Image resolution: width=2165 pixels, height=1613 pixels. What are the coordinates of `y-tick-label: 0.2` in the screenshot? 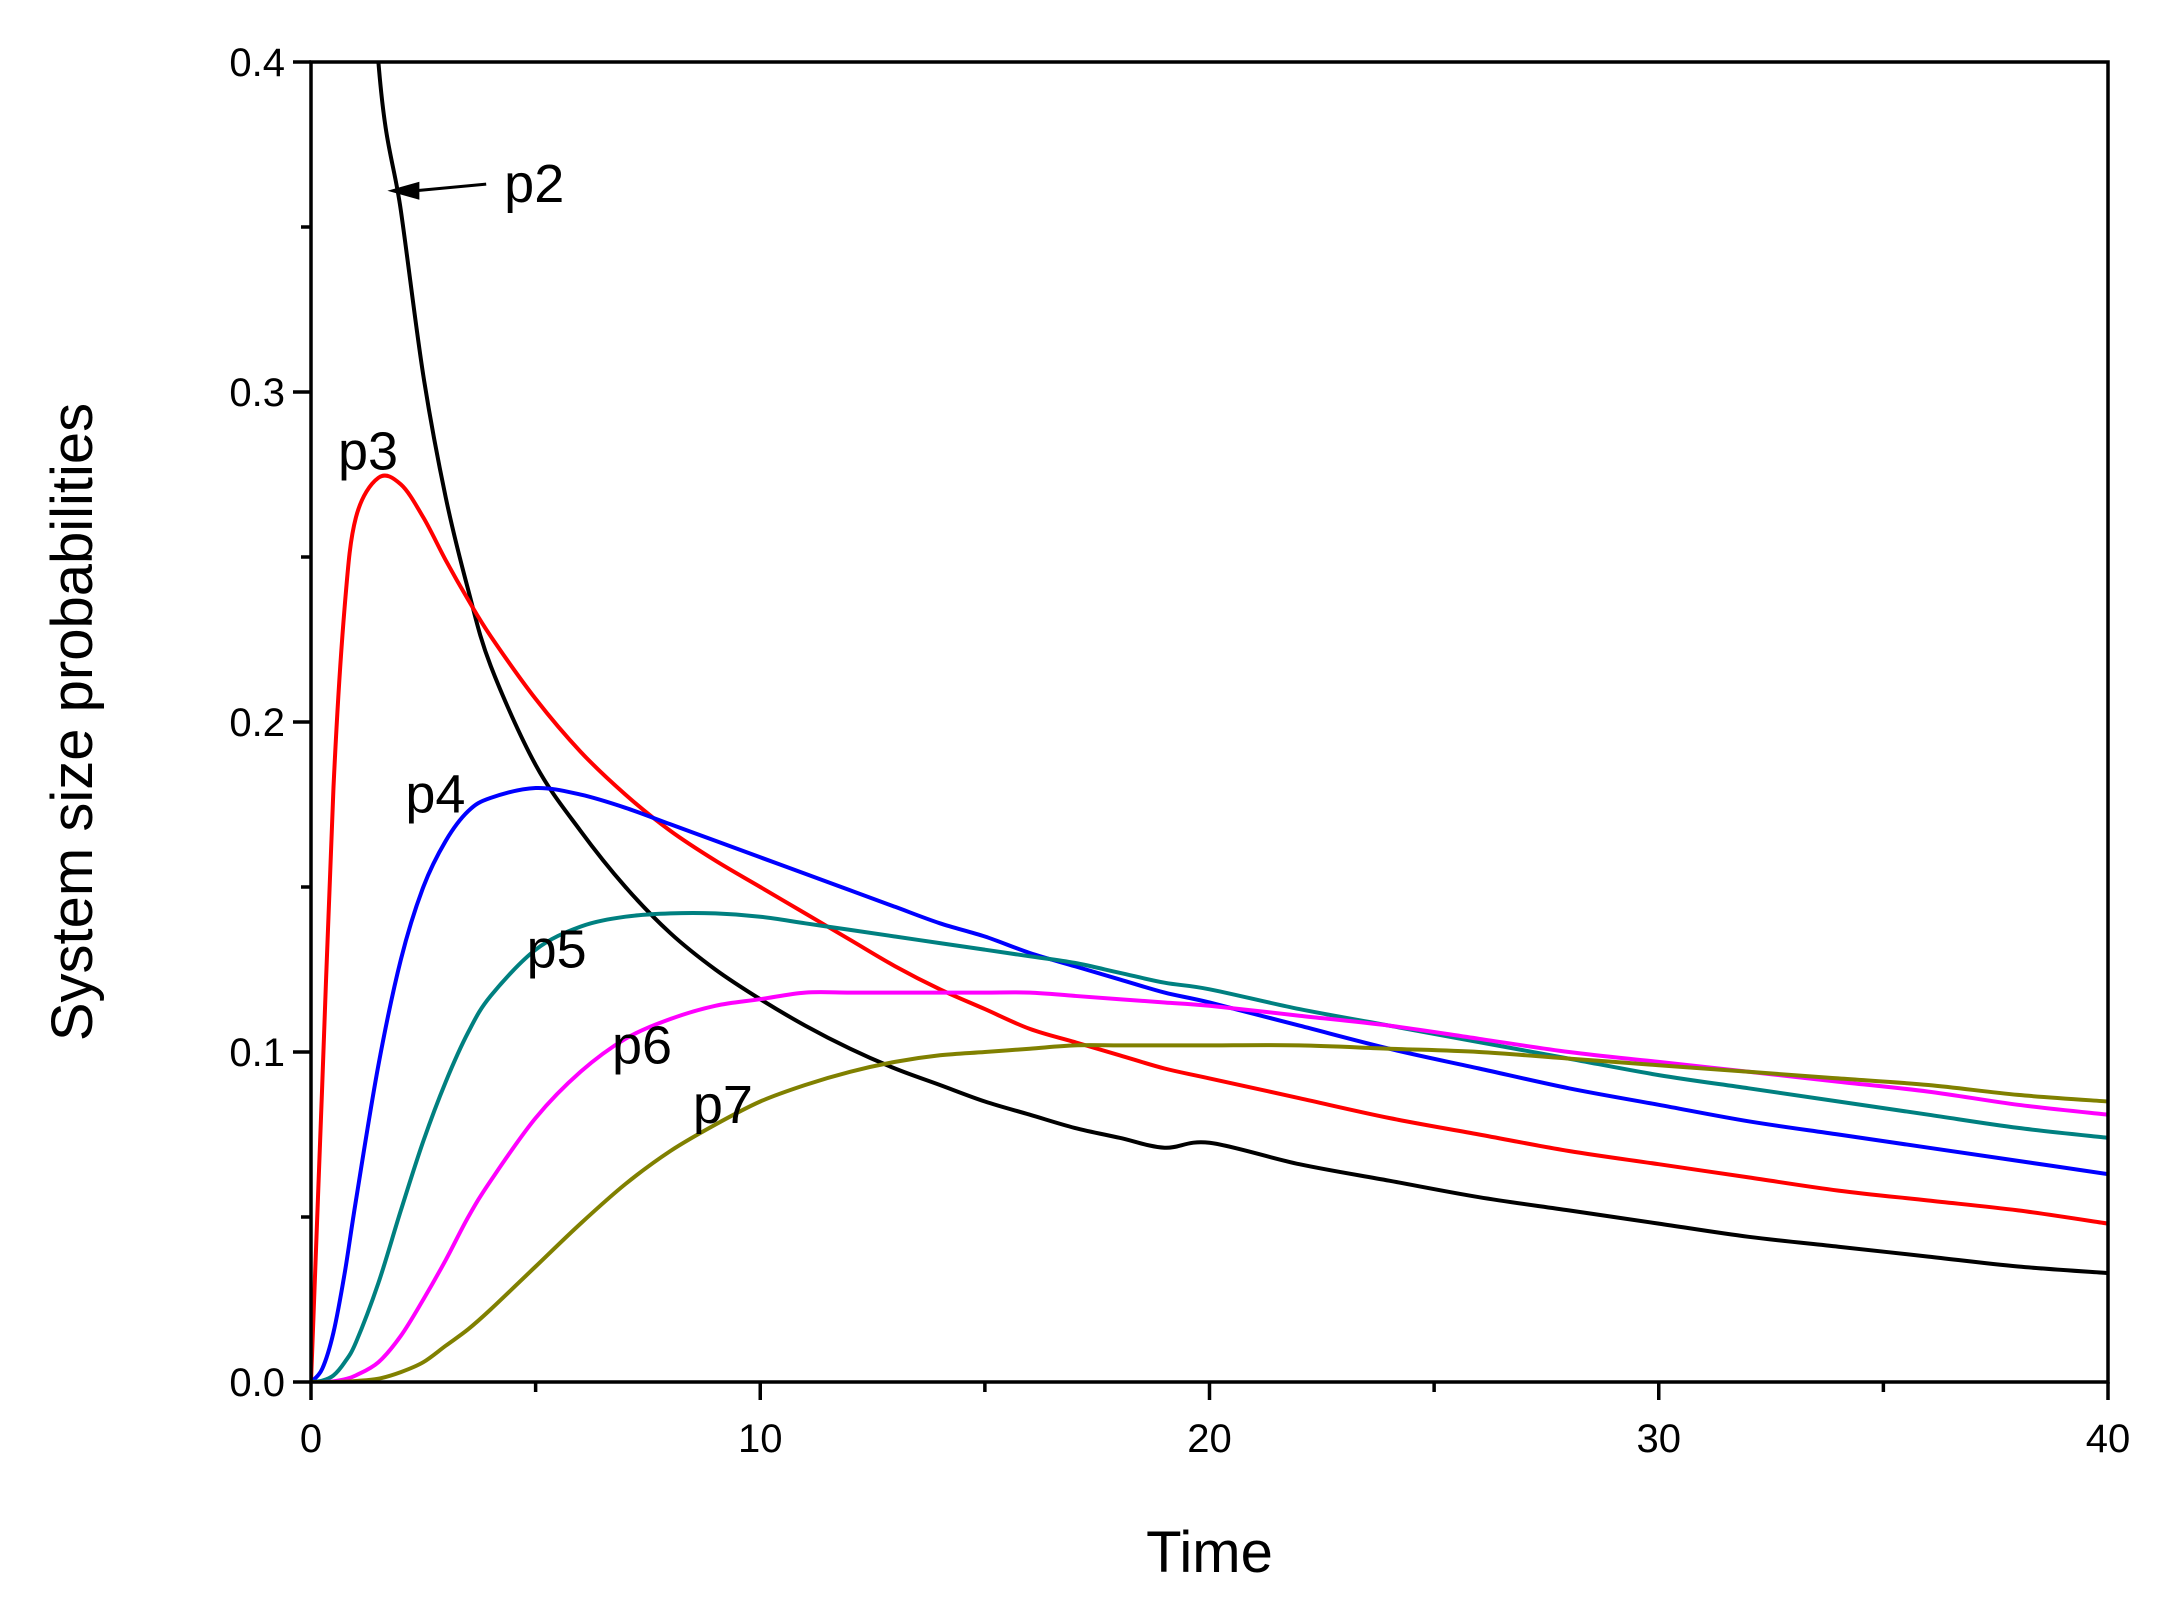 It's located at (257, 723).